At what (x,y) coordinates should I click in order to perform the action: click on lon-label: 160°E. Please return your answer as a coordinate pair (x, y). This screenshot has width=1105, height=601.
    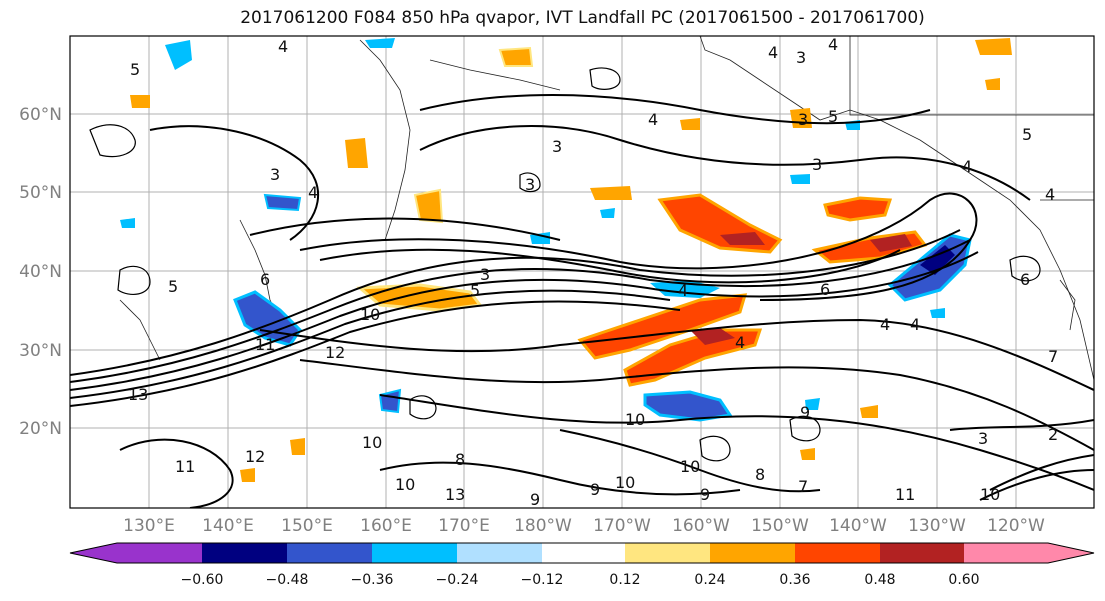
    Looking at the image, I should click on (386, 526).